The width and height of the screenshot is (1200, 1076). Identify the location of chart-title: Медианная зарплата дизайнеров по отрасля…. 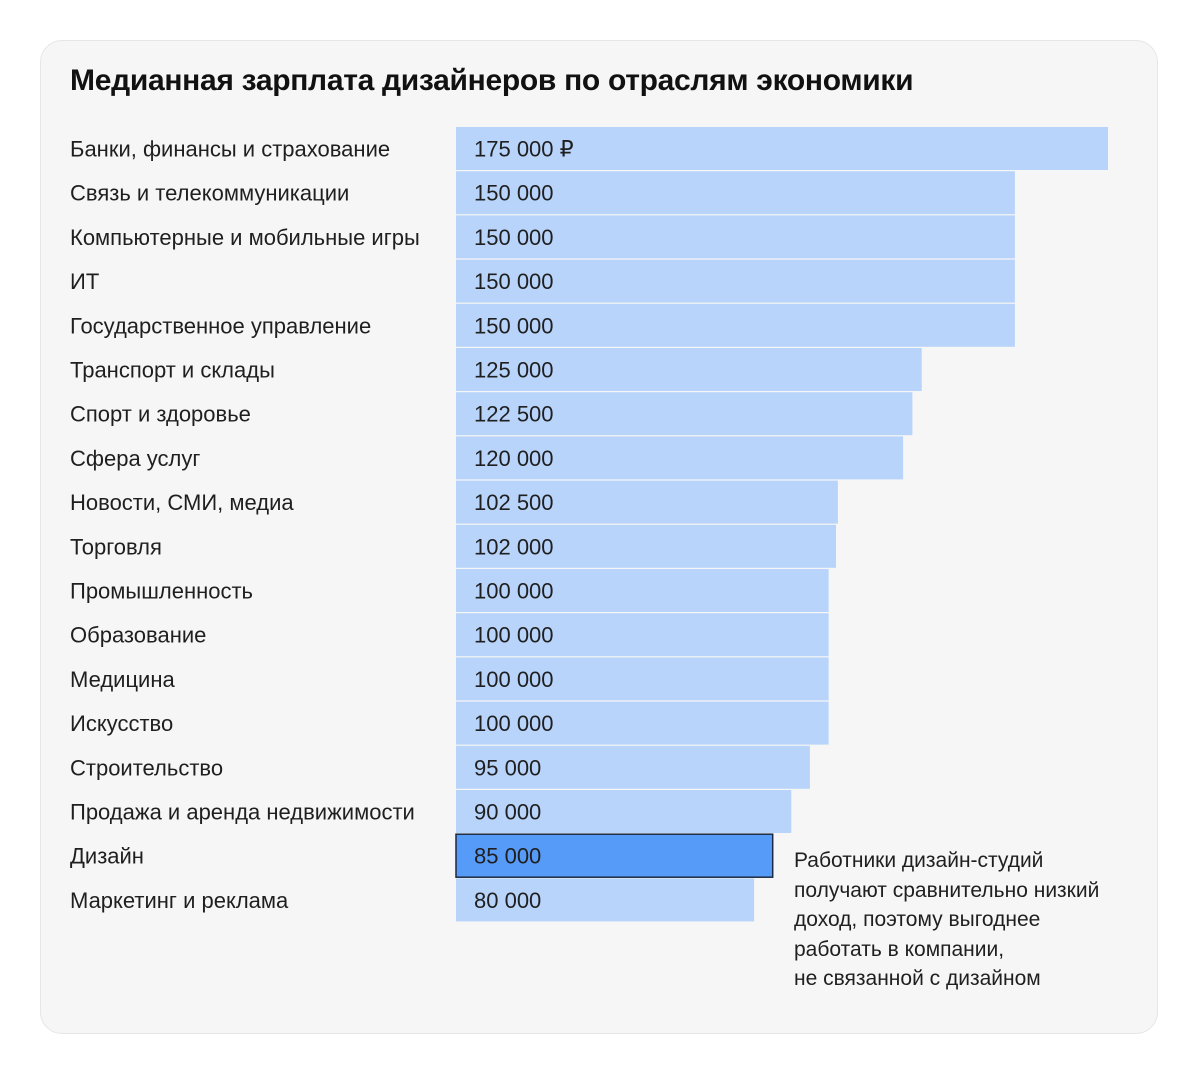
(492, 80).